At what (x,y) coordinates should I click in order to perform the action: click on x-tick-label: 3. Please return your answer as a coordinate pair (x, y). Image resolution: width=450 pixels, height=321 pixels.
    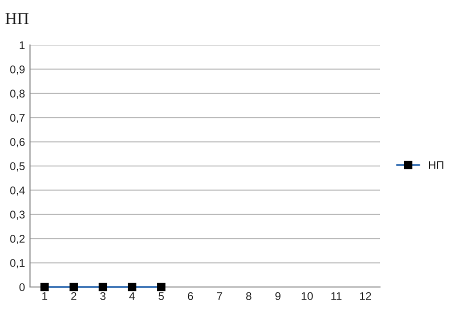
    Looking at the image, I should click on (103, 296).